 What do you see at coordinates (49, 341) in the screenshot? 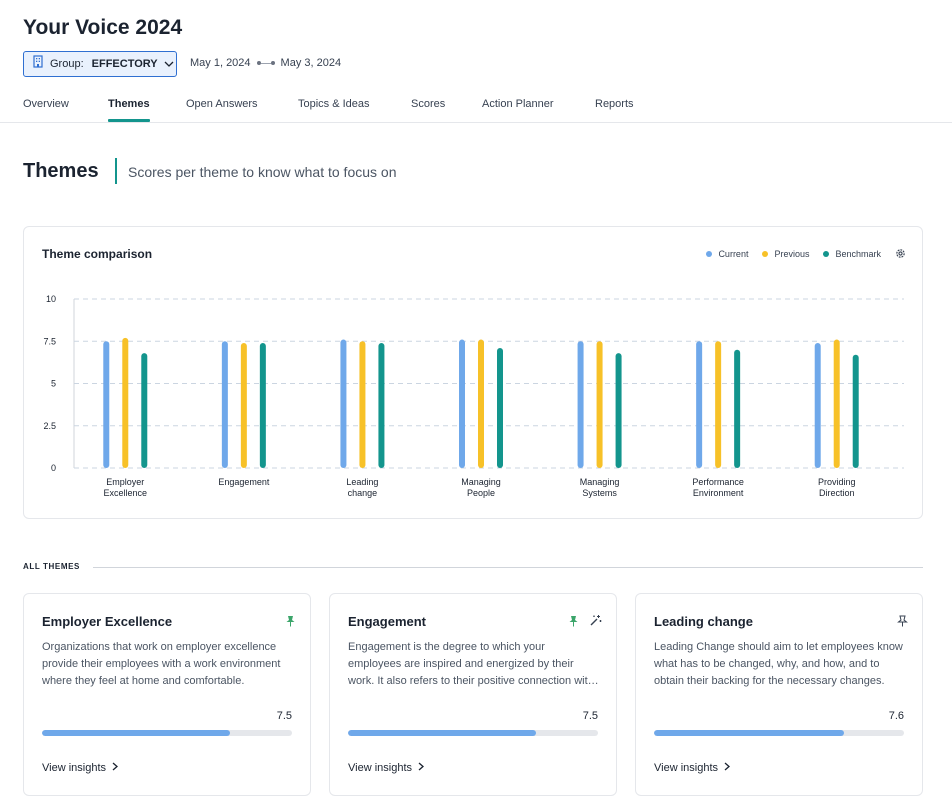
I see `y-tick-label: 7.5` at bounding box center [49, 341].